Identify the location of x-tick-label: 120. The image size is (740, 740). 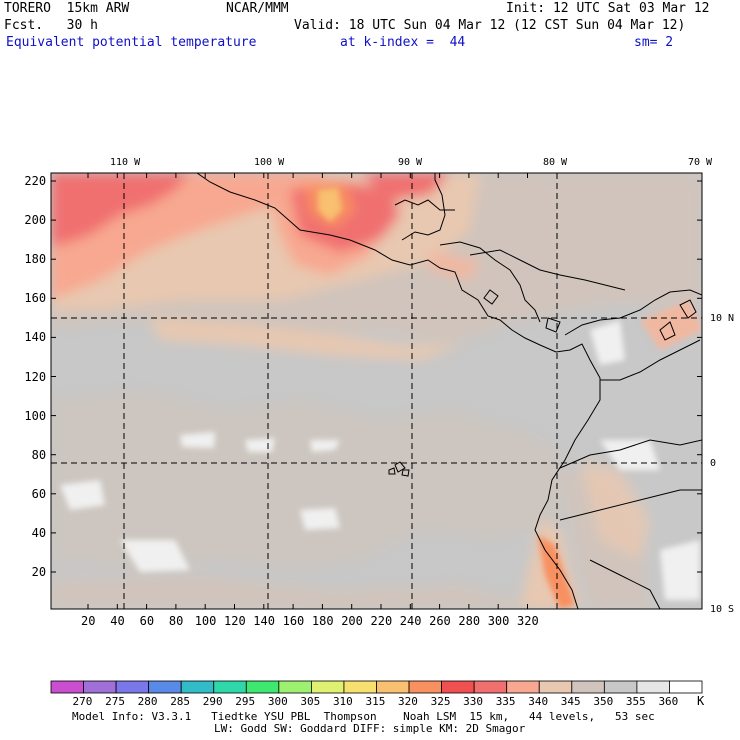
(235, 621).